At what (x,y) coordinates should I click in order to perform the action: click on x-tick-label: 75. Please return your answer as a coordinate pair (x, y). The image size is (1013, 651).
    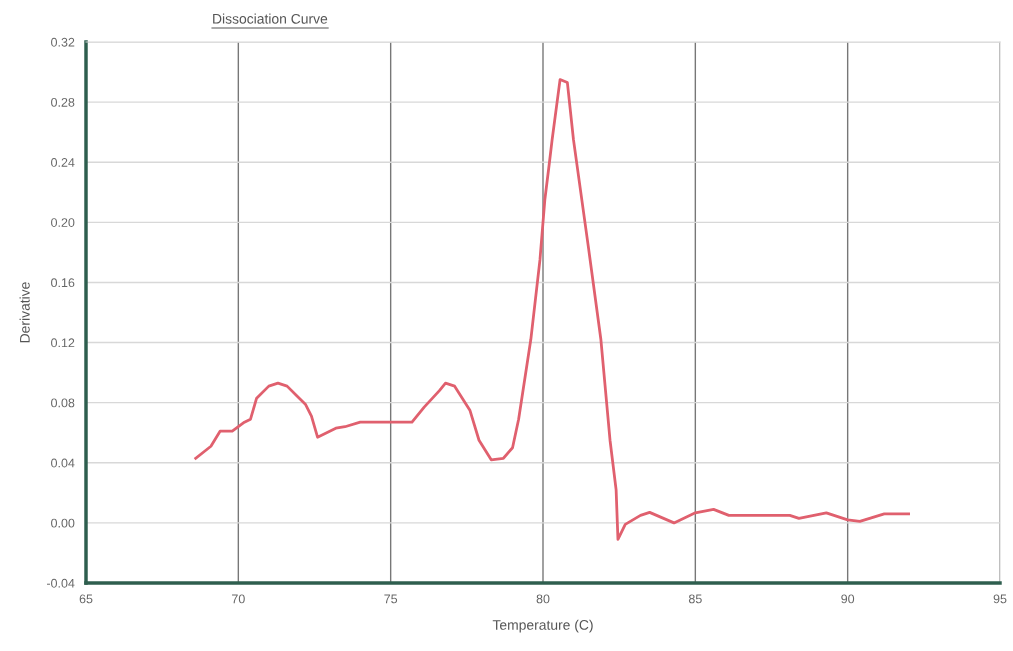
    Looking at the image, I should click on (391, 599).